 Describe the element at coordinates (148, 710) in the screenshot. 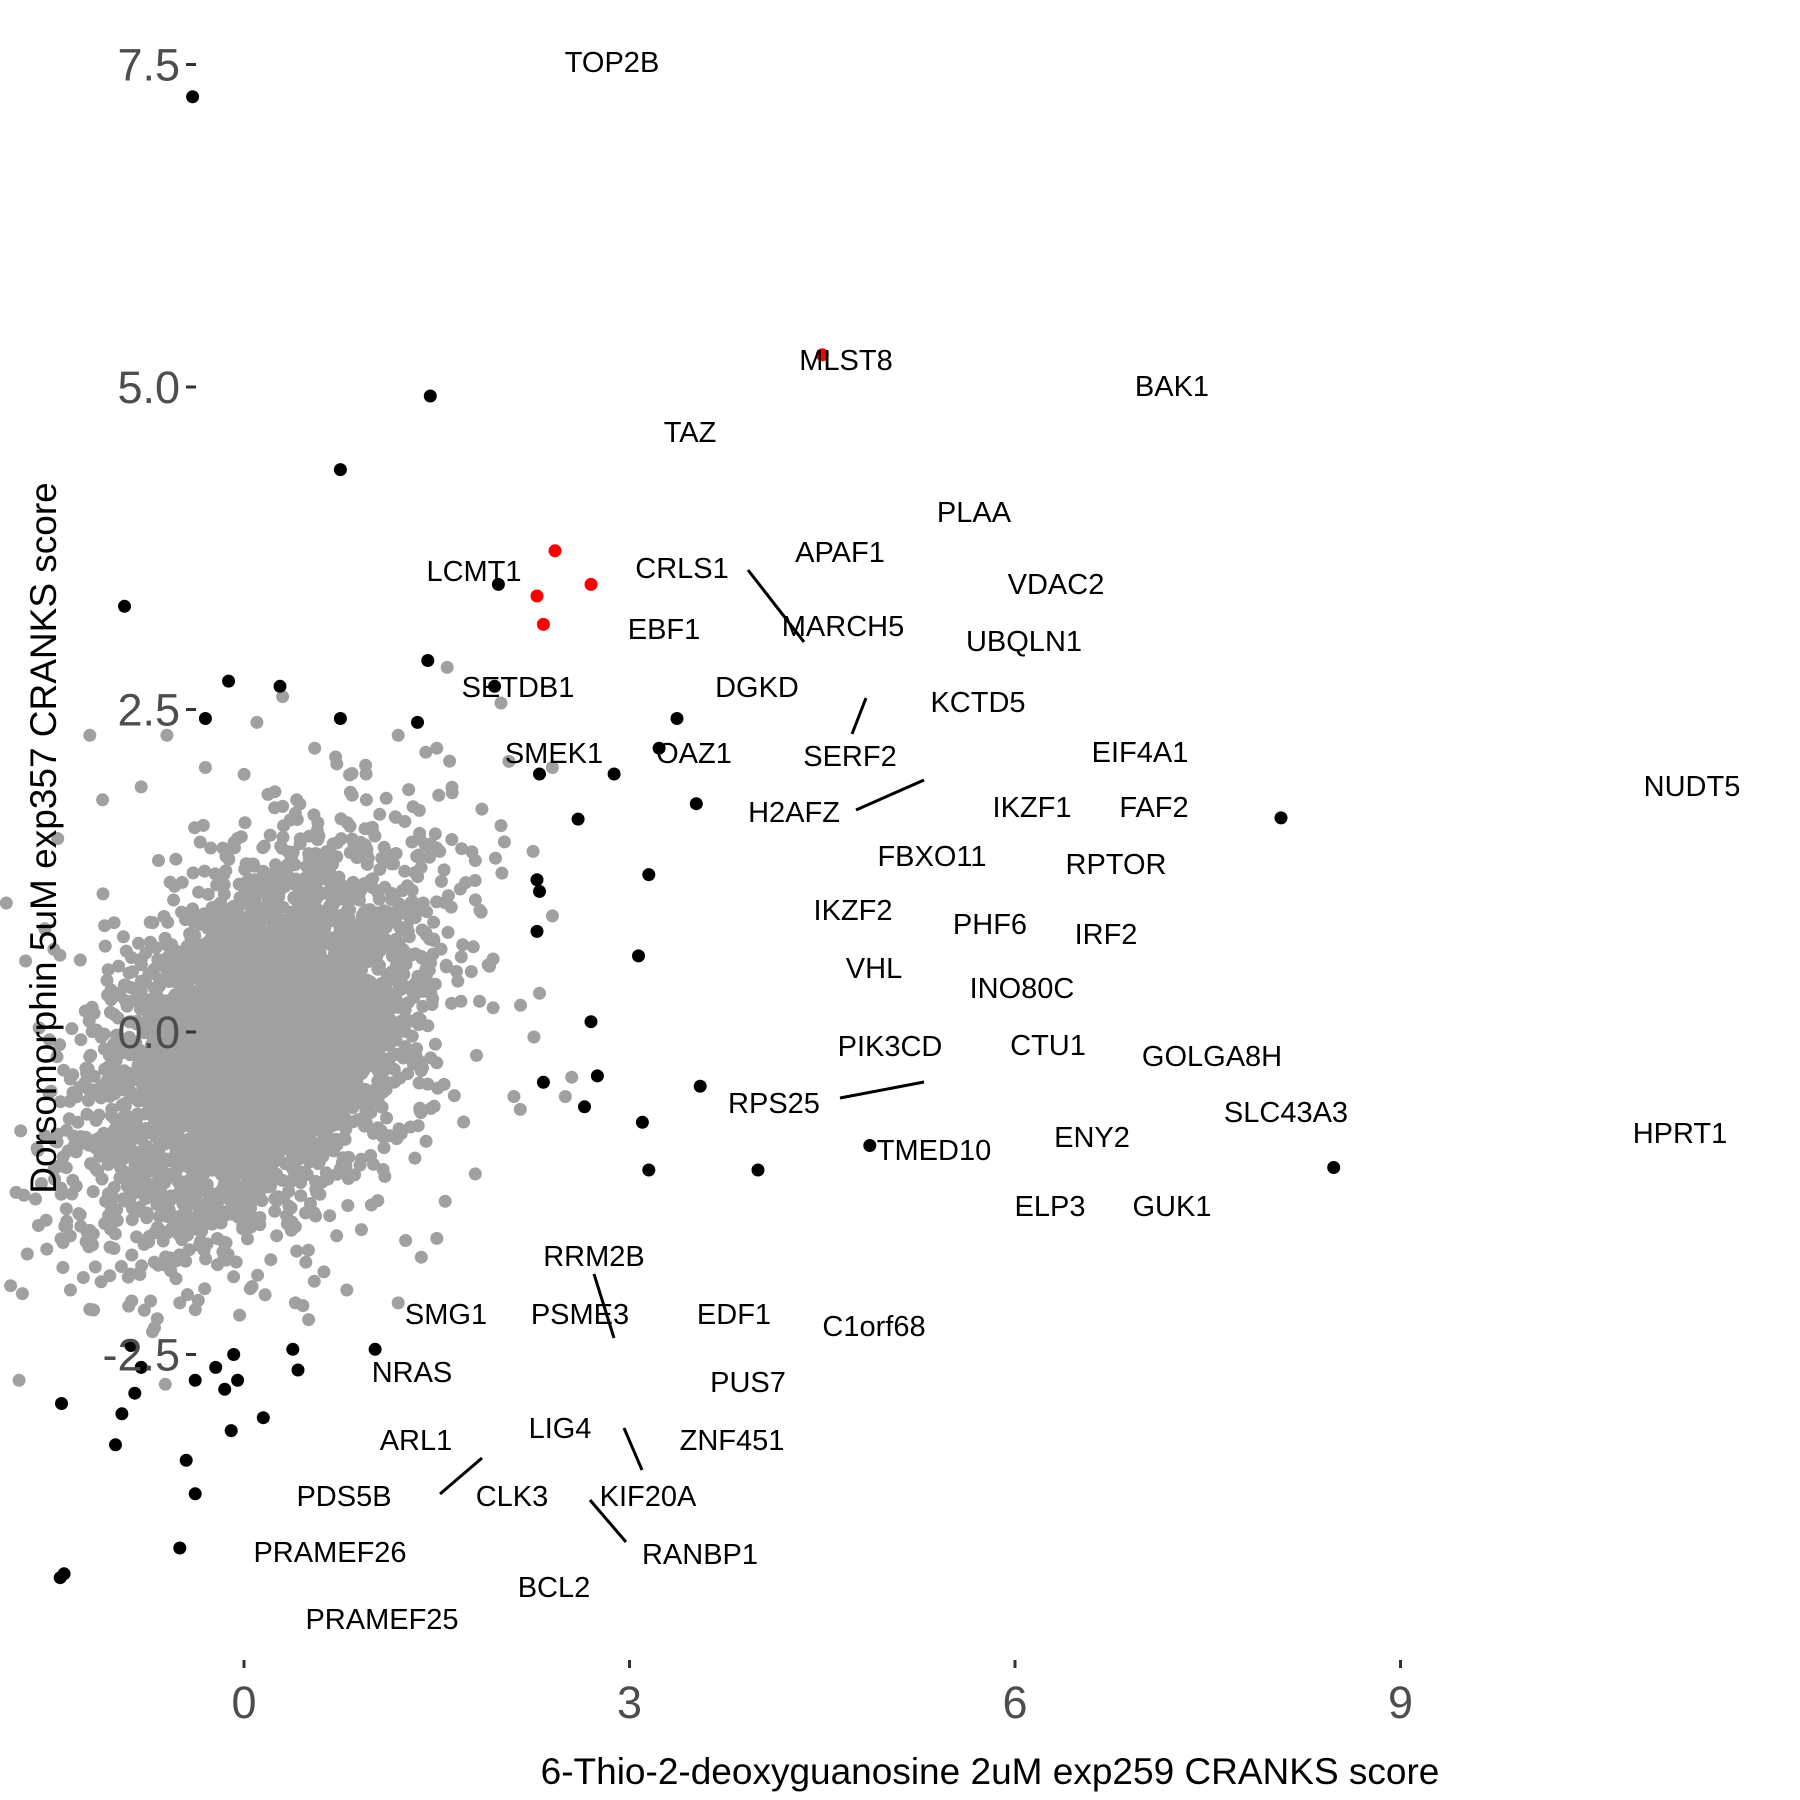

I see `y-tick-label: 2.5` at that location.